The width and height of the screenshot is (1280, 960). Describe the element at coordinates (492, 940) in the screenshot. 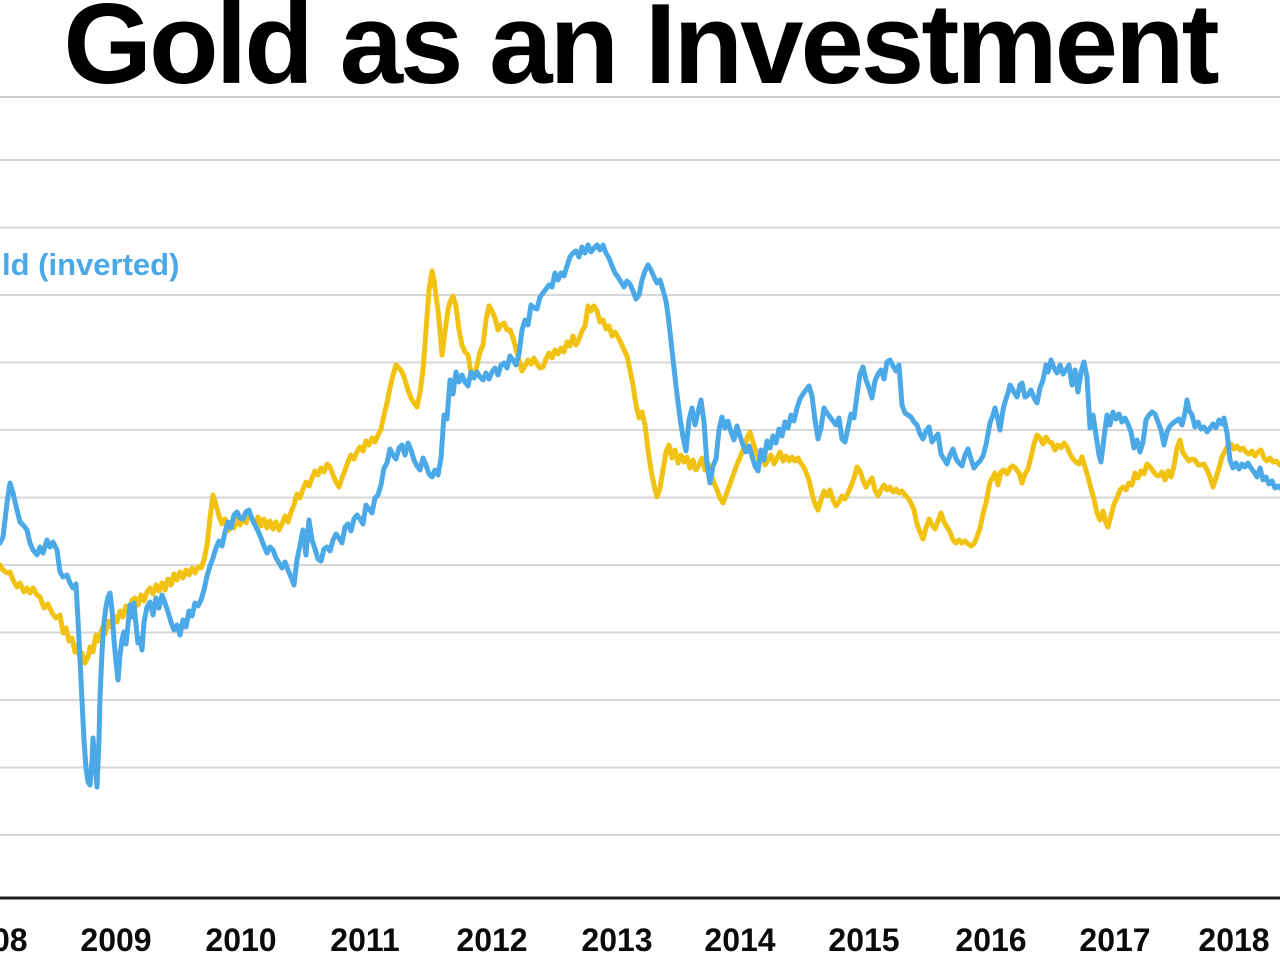

I see `x-tick-label-2012: 2012` at that location.